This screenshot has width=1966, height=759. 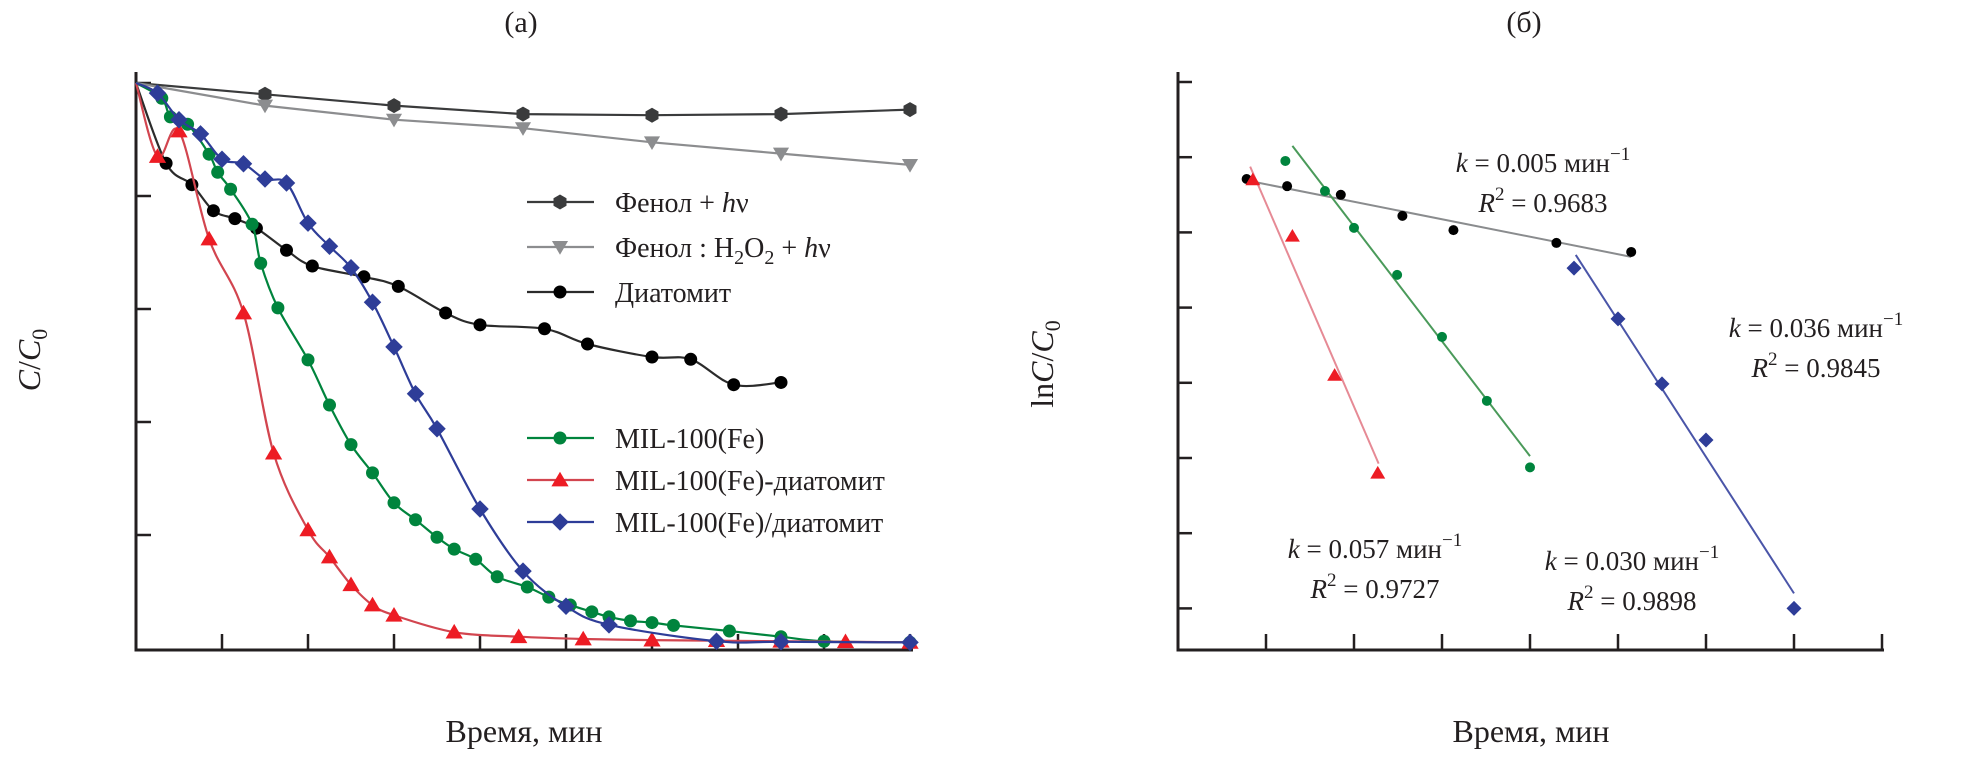 I want to click on annotation-r2-part: 0.9898, so click(x=1659, y=601).